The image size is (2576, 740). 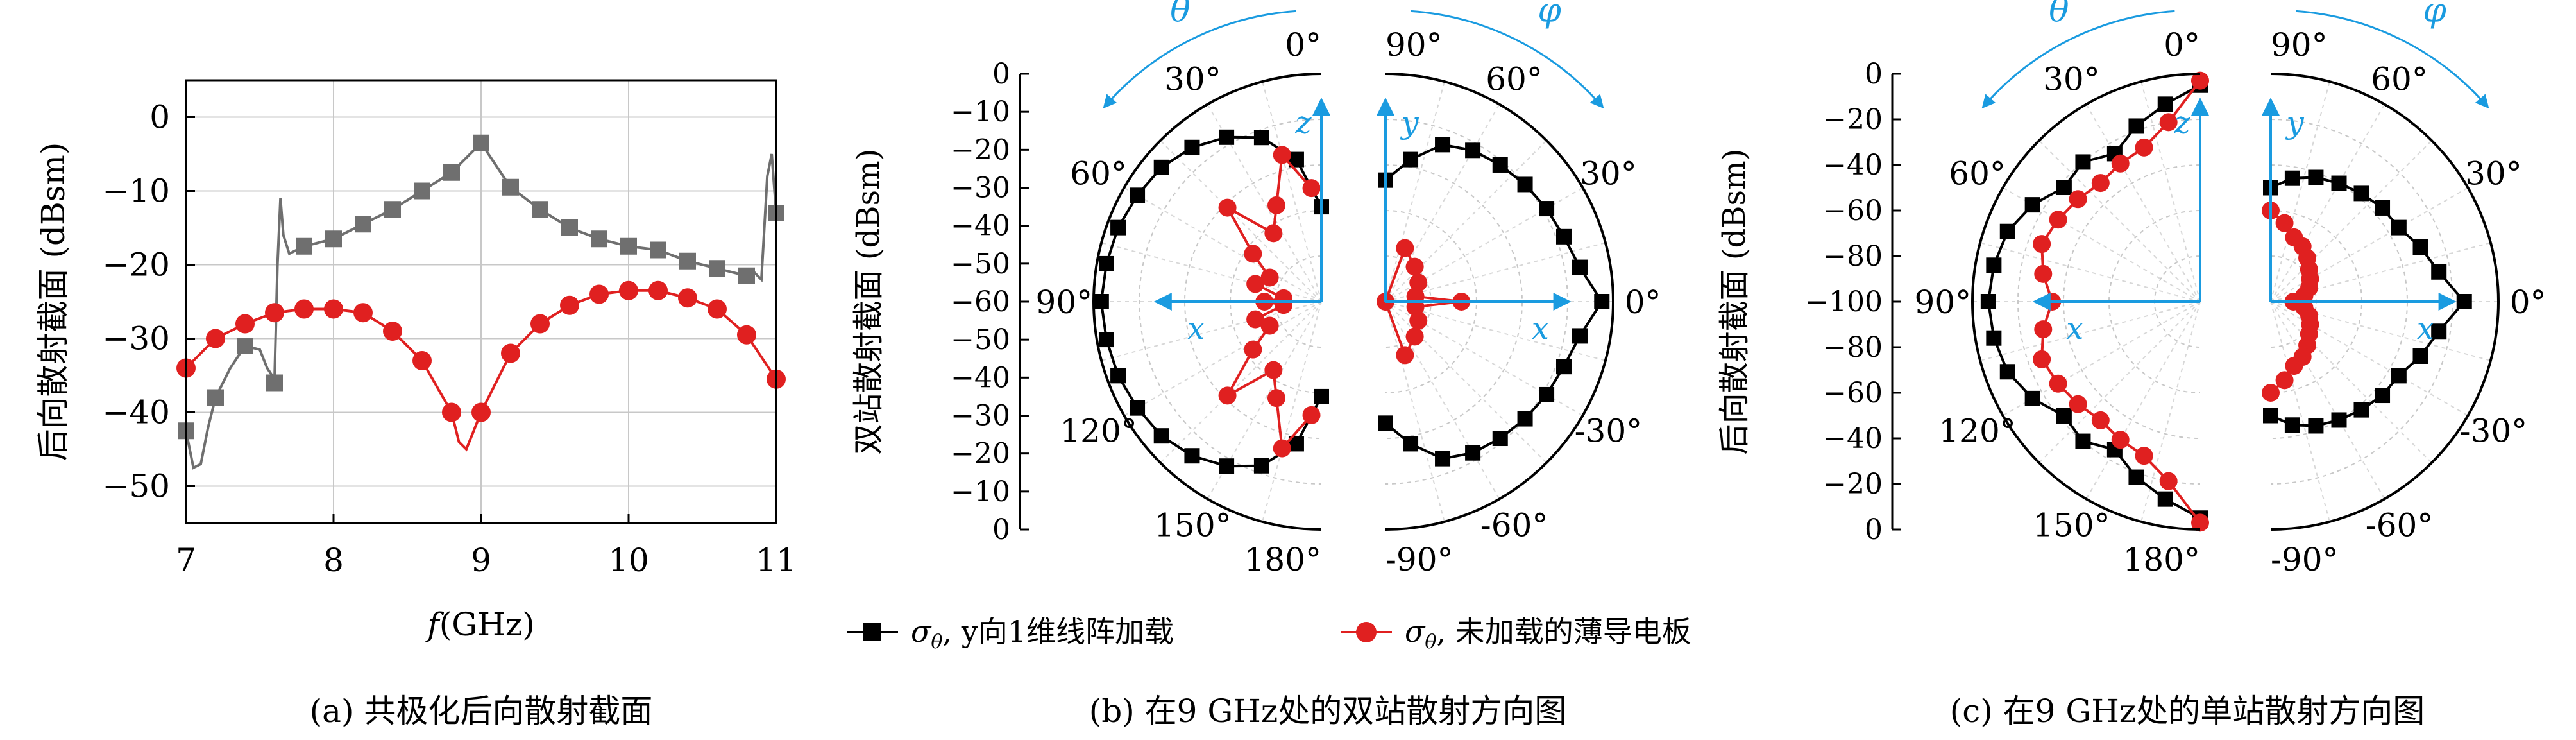 What do you see at coordinates (1853, 256) in the screenshot?
I see `c-radial-tick-label-upper: −80` at bounding box center [1853, 256].